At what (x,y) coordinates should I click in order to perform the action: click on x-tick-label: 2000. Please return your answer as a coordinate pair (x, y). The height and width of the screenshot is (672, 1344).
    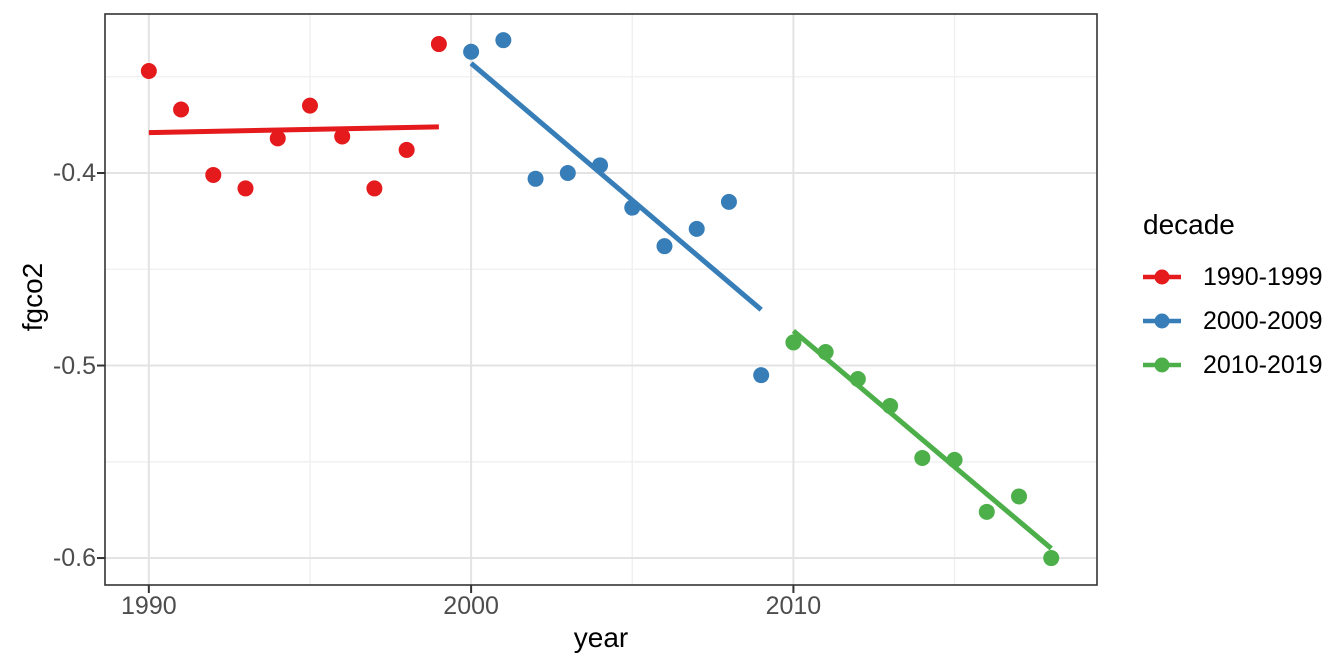
    Looking at the image, I should click on (471, 606).